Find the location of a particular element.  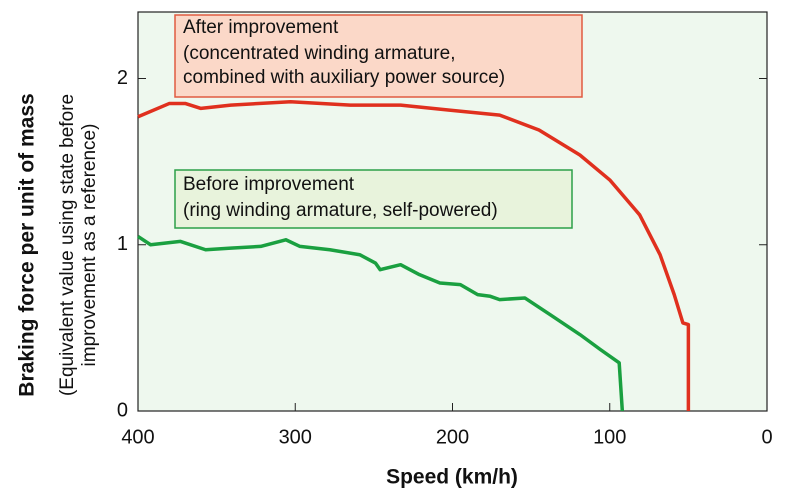

x-tick-label: 400 is located at coordinates (137, 437).